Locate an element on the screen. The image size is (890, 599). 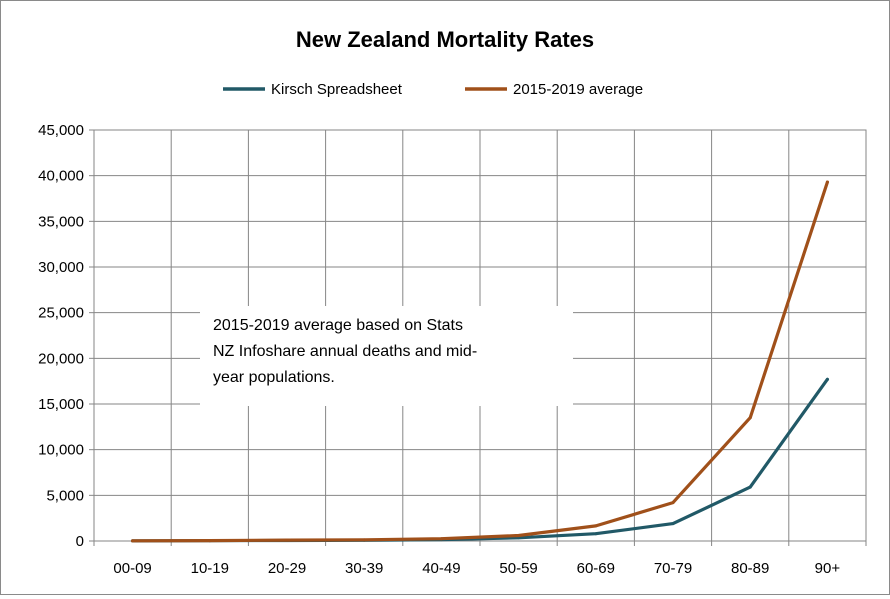
y-tick-label: 45,000 is located at coordinates (61, 130).